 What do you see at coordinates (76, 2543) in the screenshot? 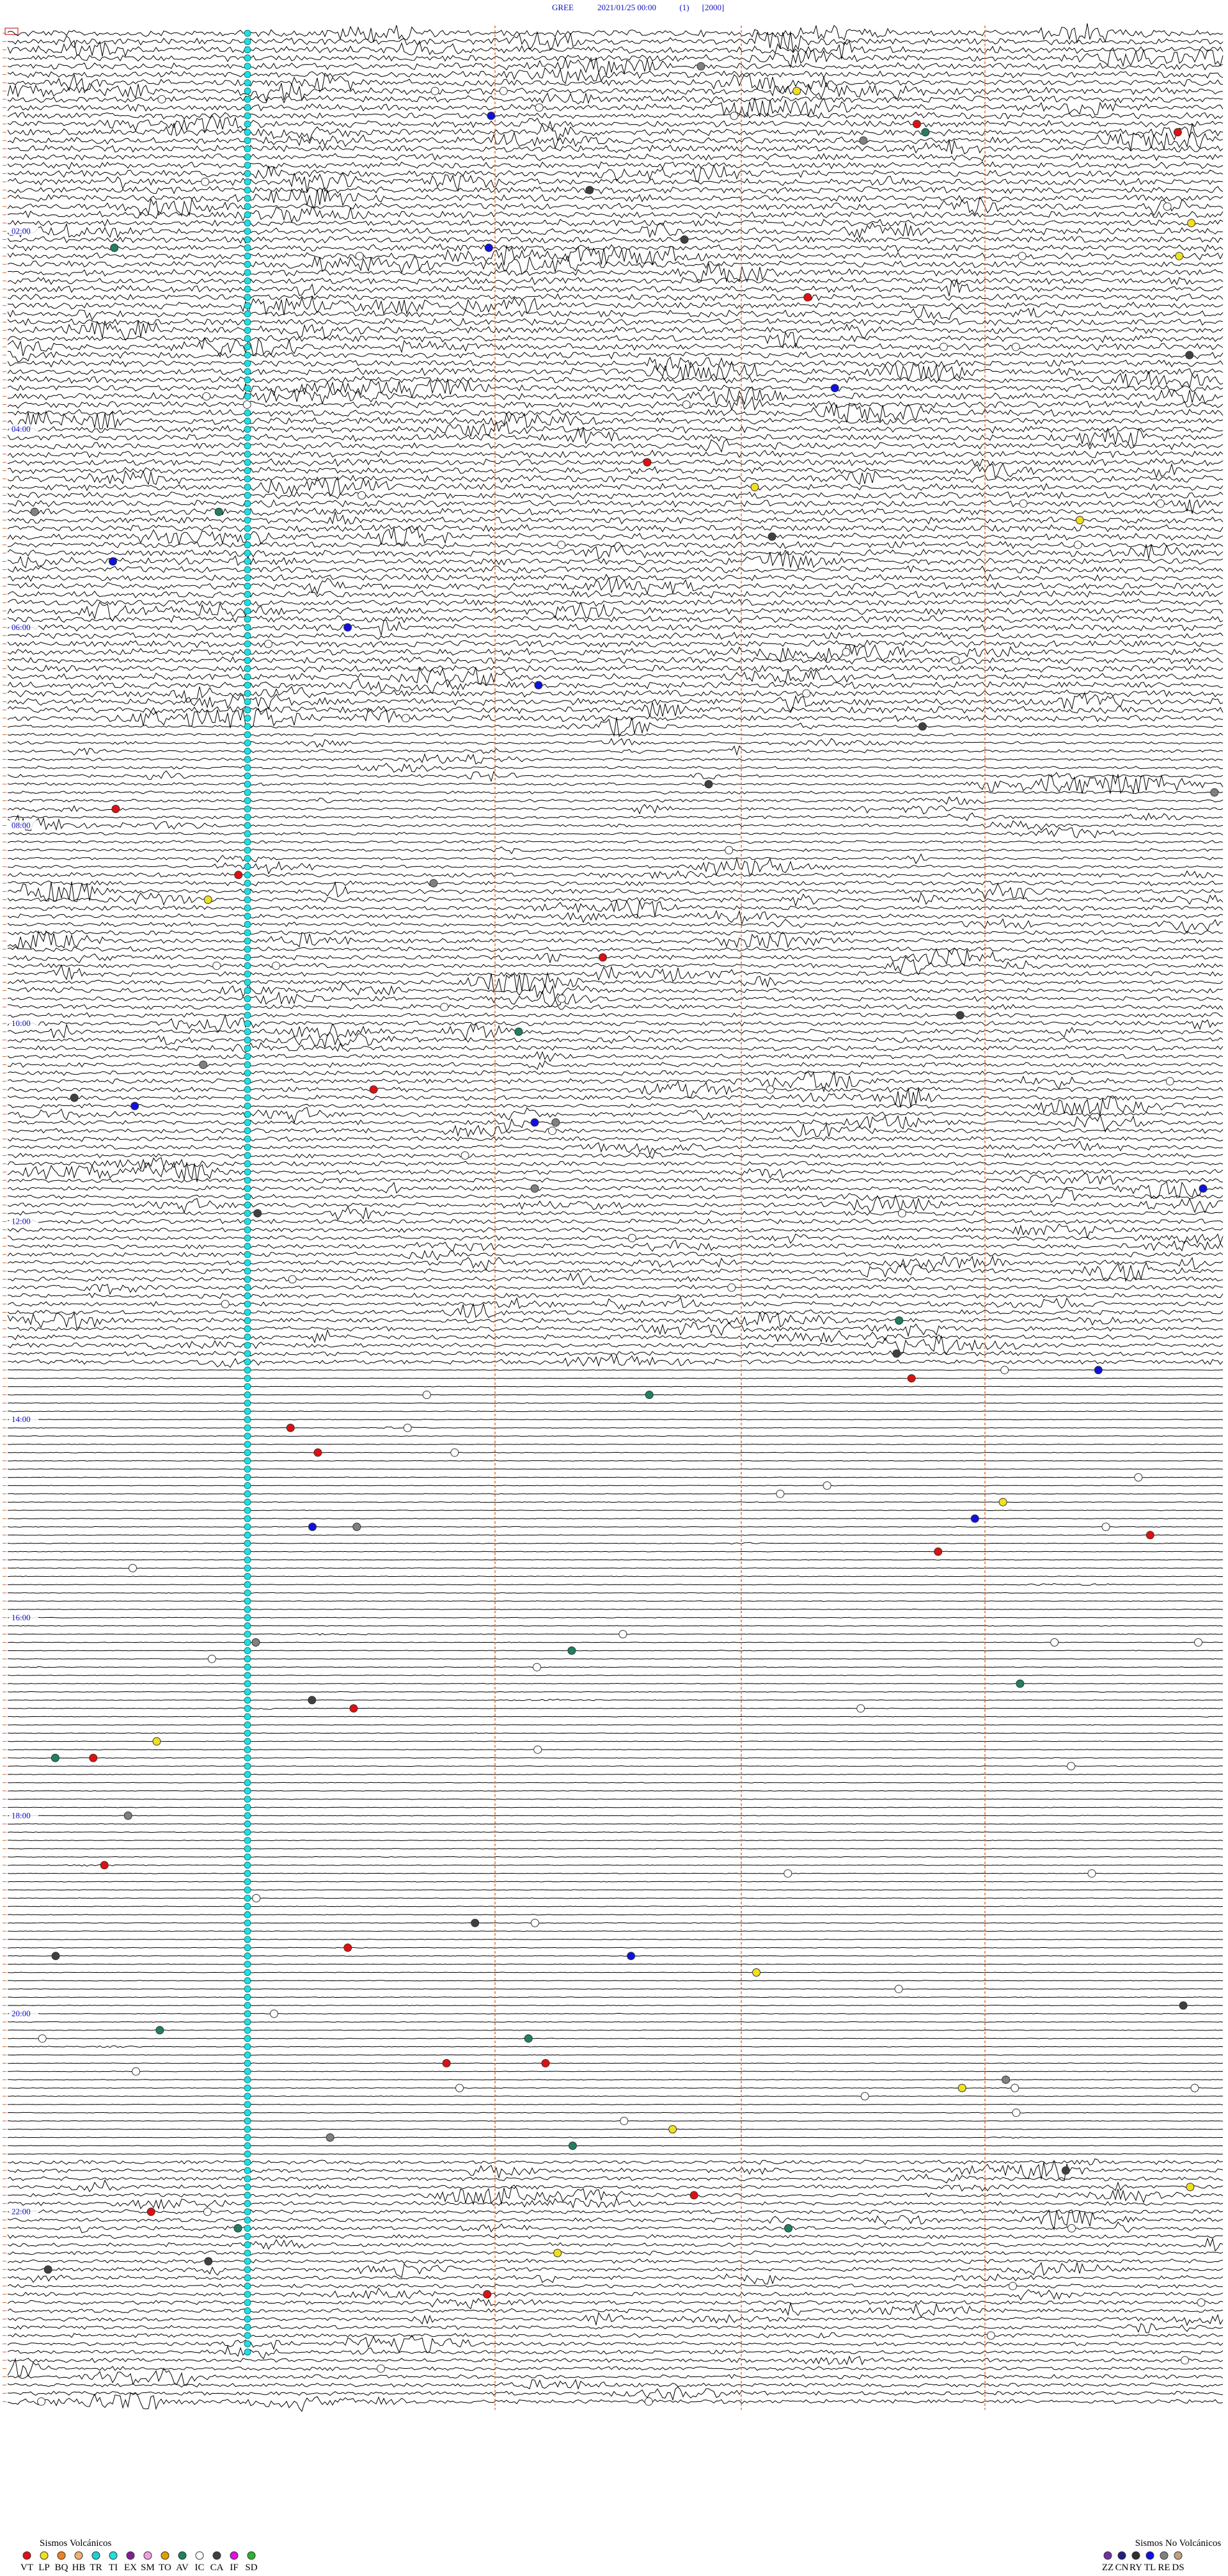
I see `volcanic-title: Sismos Volcánicos` at bounding box center [76, 2543].